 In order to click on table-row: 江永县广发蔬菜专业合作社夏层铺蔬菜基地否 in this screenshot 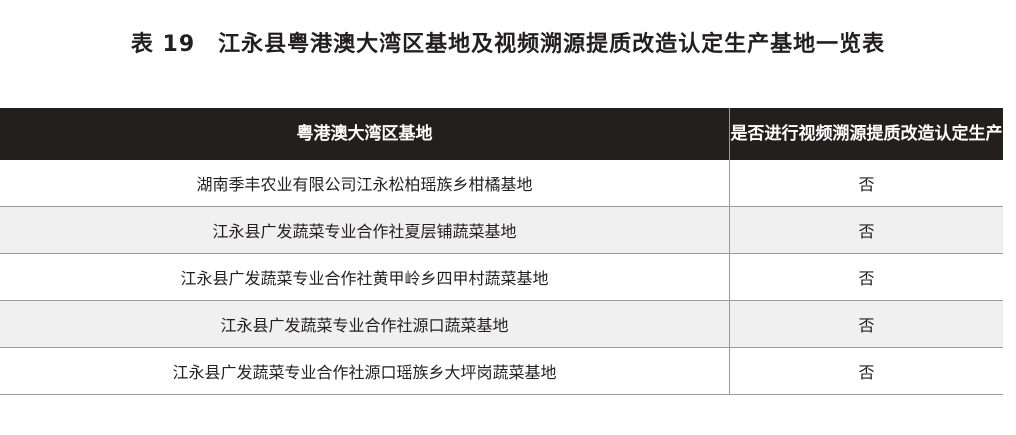, I will do `click(501, 230)`.